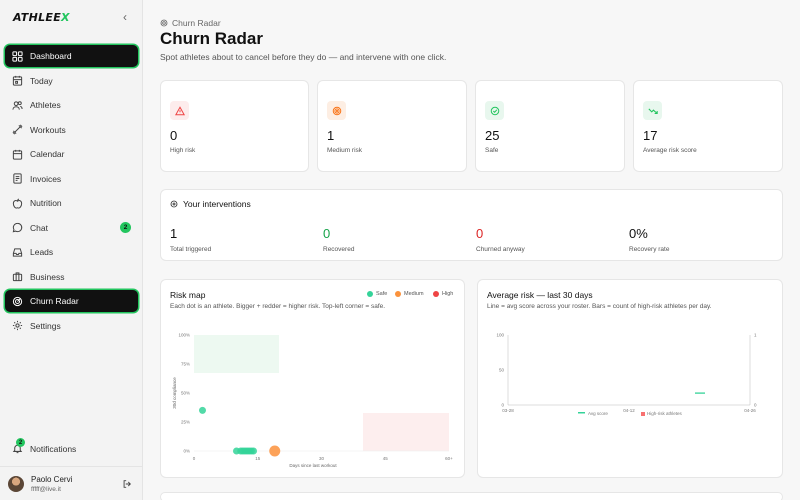 Image resolution: width=800 pixels, height=500 pixels. I want to click on y-tick-label: 100, so click(500, 335).